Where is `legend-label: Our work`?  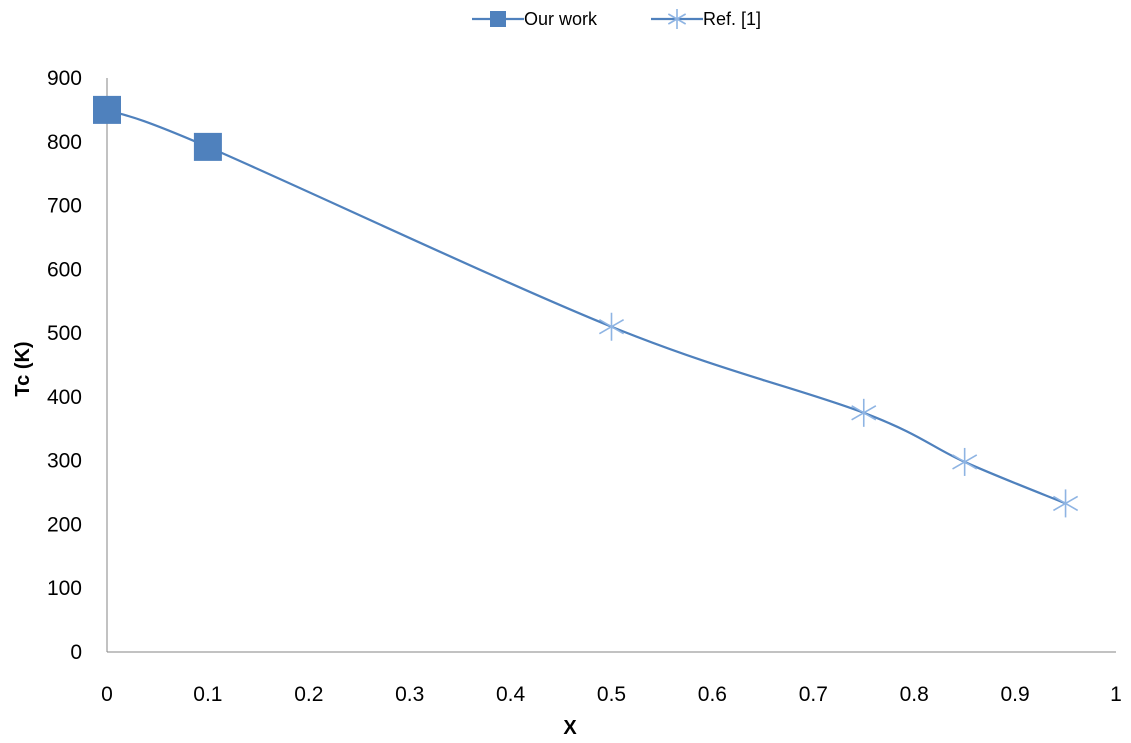
legend-label: Our work is located at coordinates (561, 19).